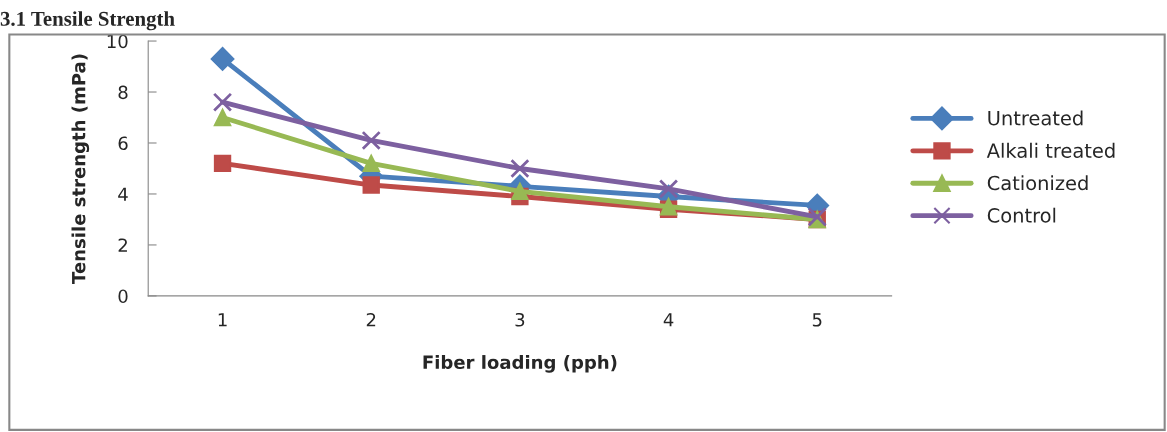 The image size is (1167, 432). Describe the element at coordinates (371, 319) in the screenshot. I see `x-tick-label: 2` at that location.